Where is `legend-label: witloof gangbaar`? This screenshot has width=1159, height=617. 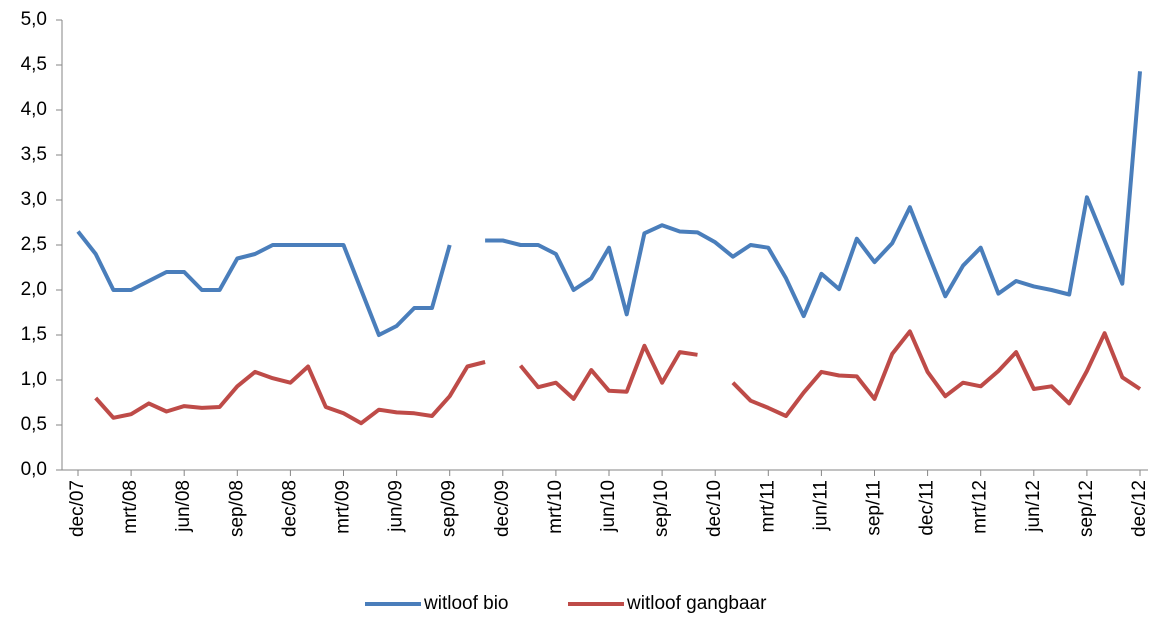
legend-label: witloof gangbaar is located at coordinates (696, 603).